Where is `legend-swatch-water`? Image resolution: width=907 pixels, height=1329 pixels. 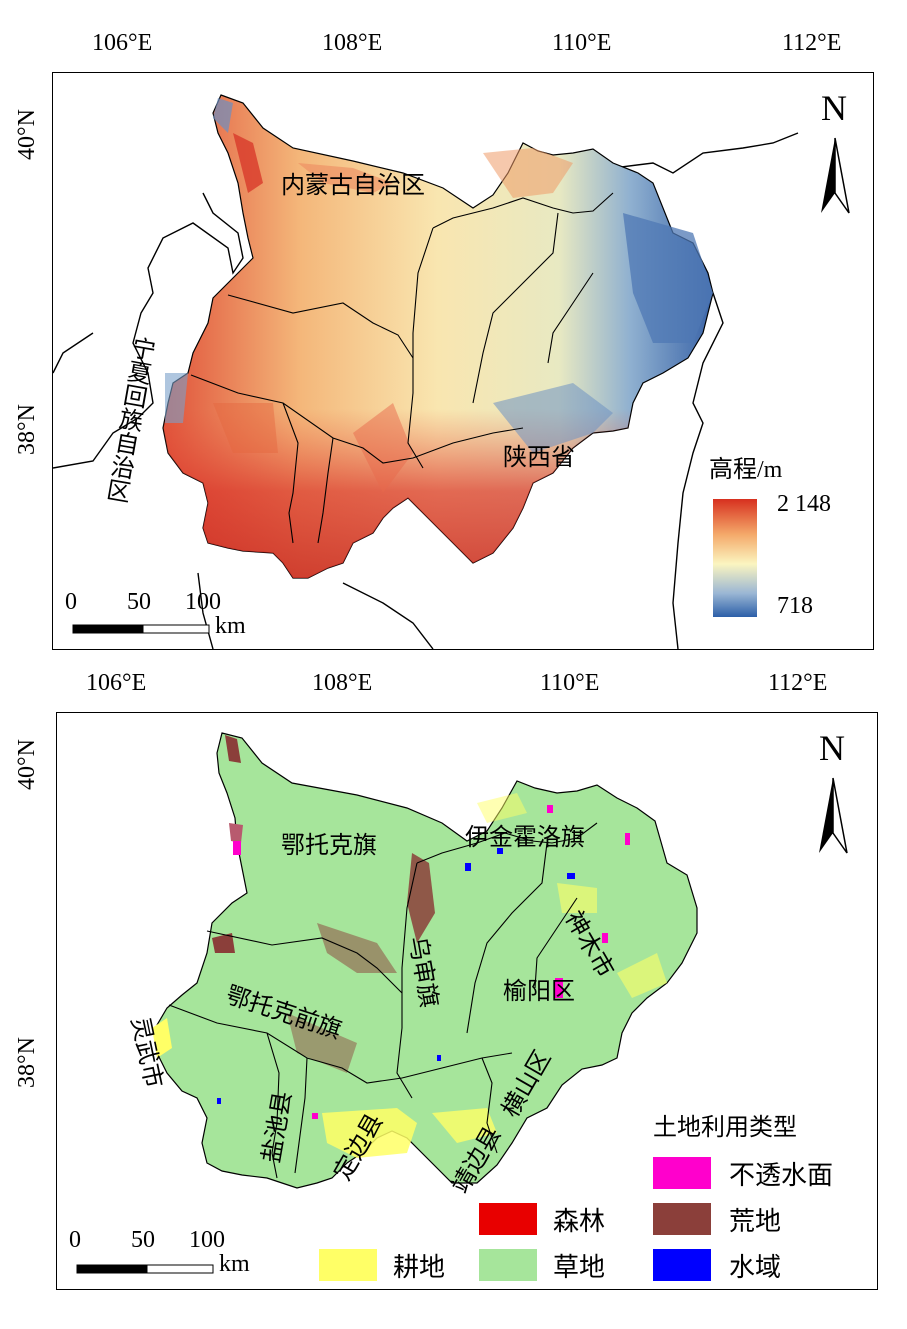
legend-swatch-water is located at coordinates (682, 1265).